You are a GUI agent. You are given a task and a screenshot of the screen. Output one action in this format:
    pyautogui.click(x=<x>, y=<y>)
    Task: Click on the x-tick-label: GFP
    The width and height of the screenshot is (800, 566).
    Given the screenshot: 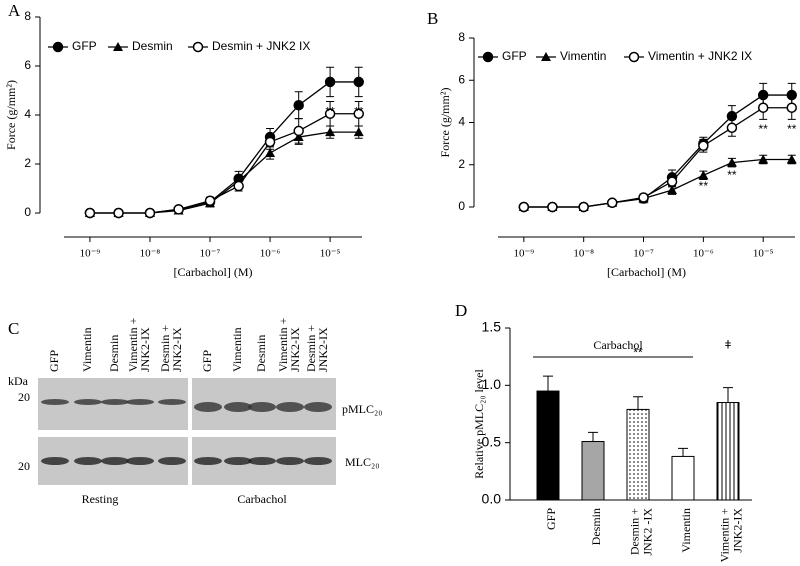 What is the action you would take?
    pyautogui.click(x=551, y=519)
    